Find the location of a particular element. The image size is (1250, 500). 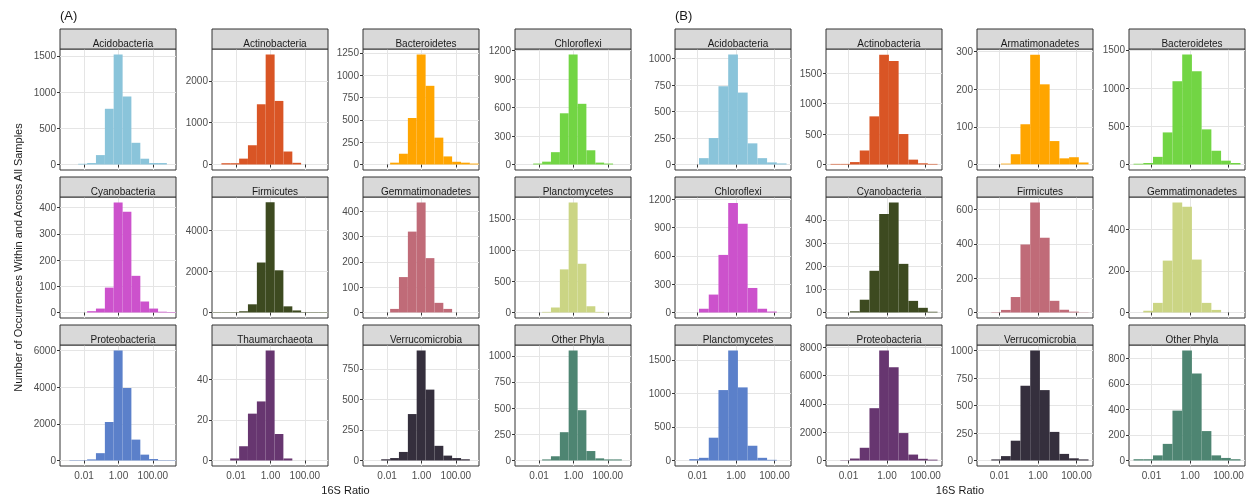

y-tick-label: 900 is located at coordinates (503, 79).